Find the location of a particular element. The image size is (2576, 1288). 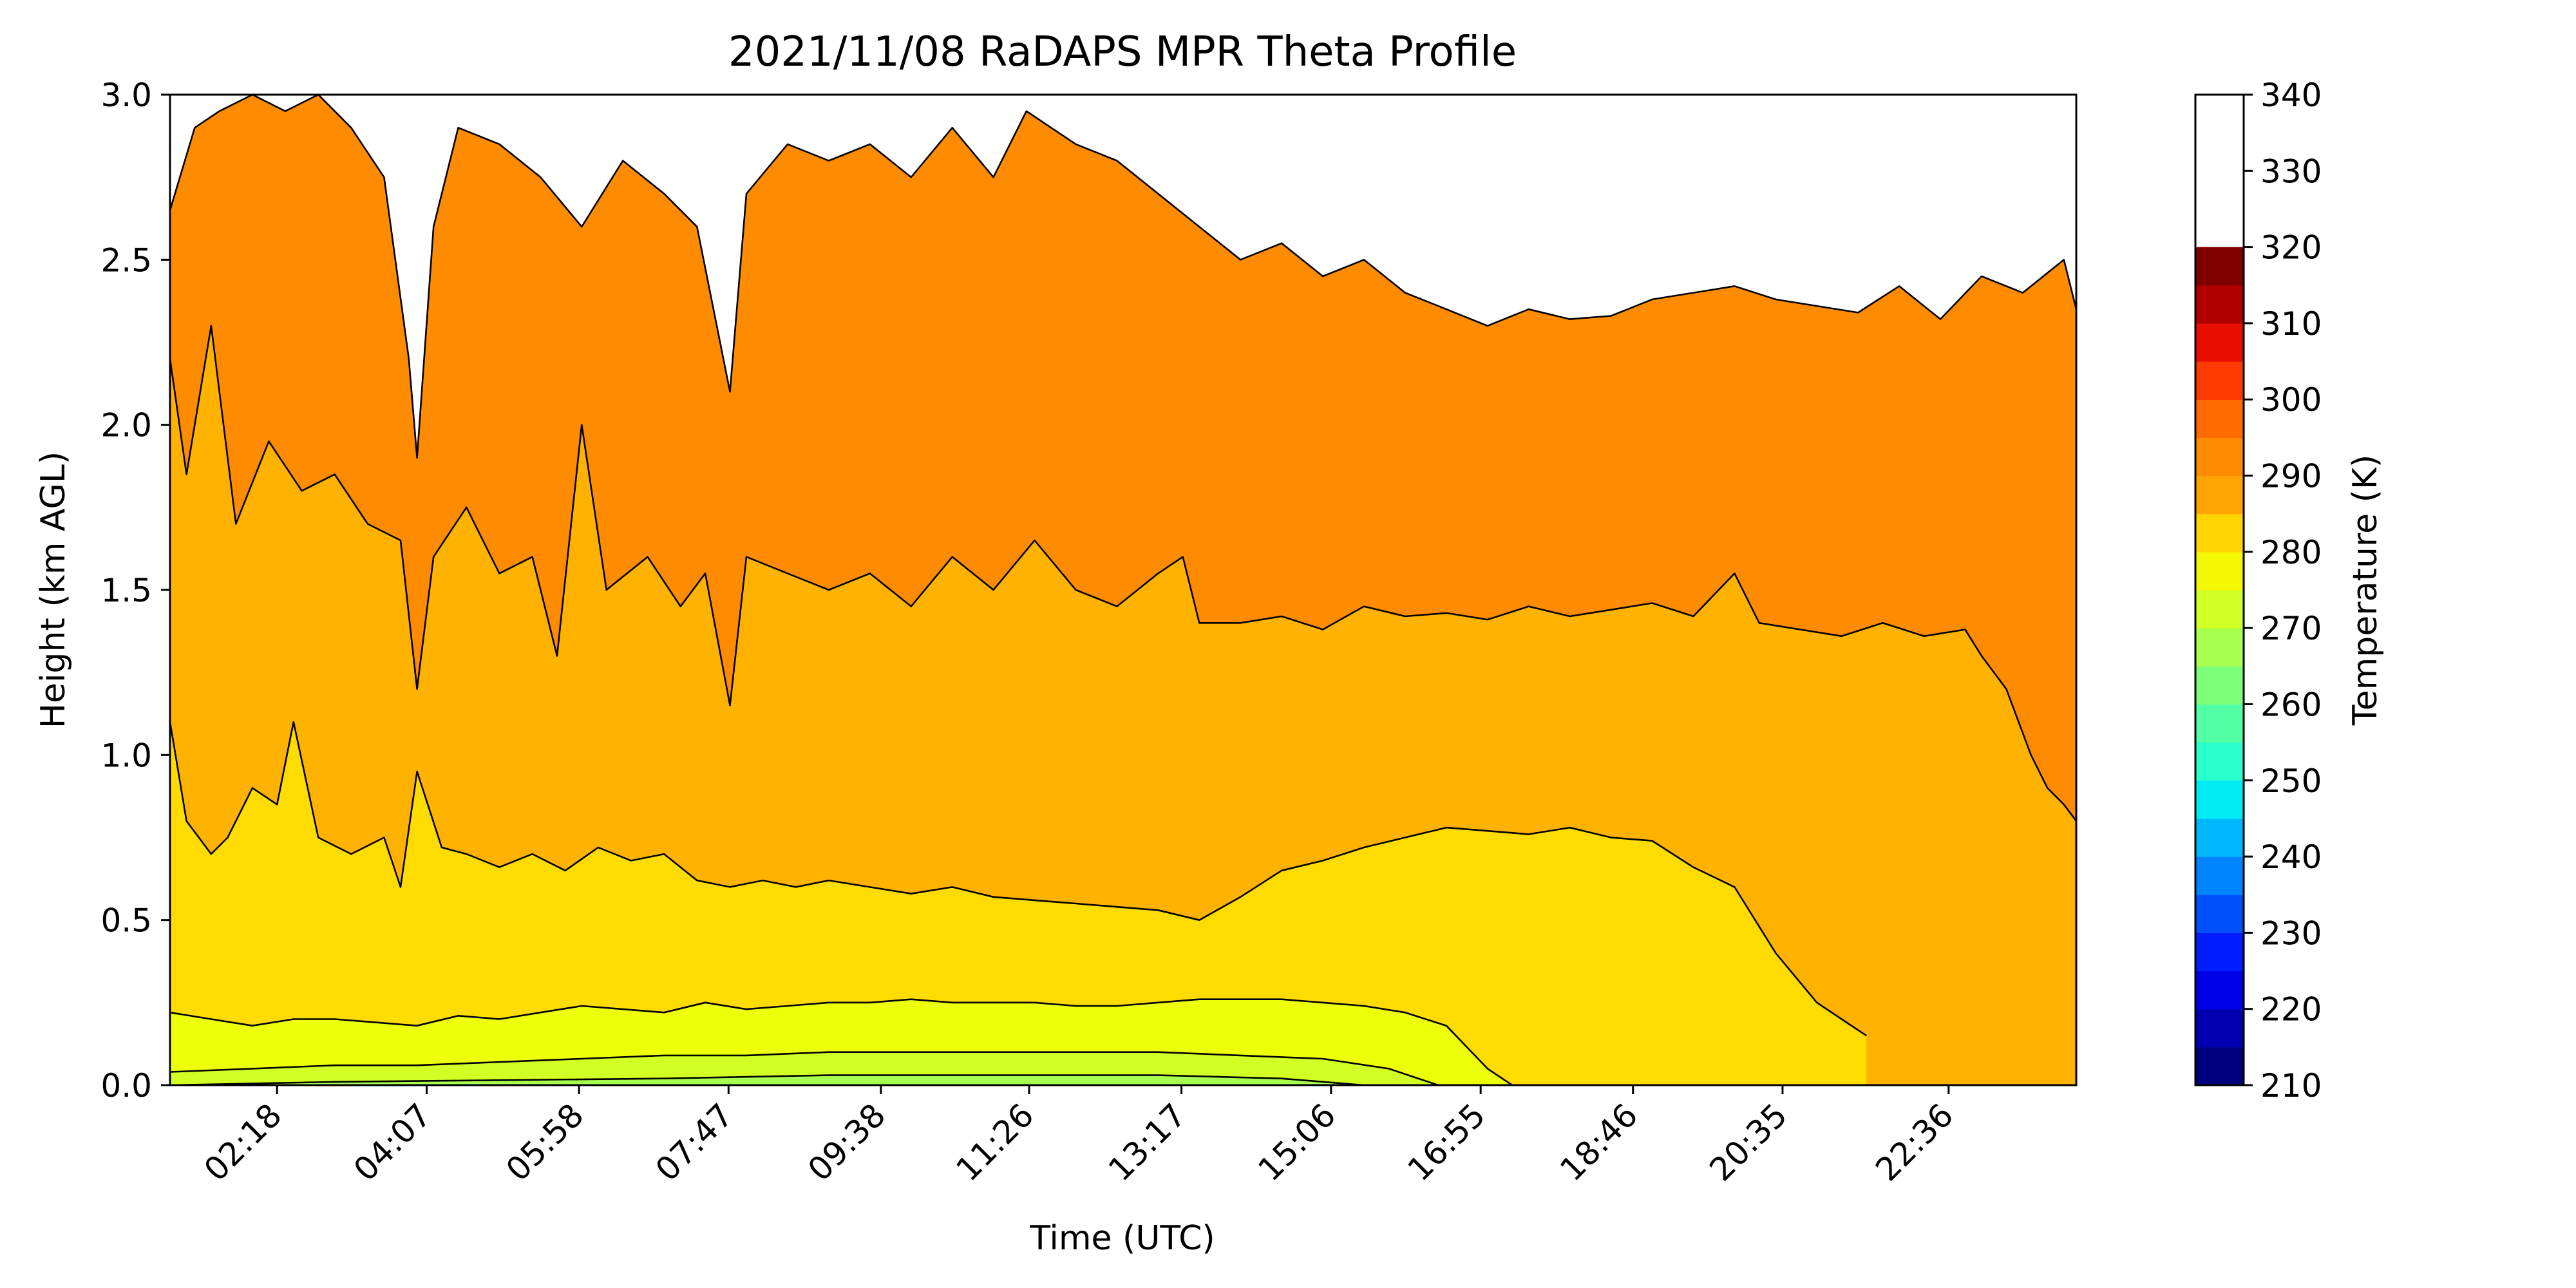

colorbar-tick-label: 300 is located at coordinates (2291, 400).